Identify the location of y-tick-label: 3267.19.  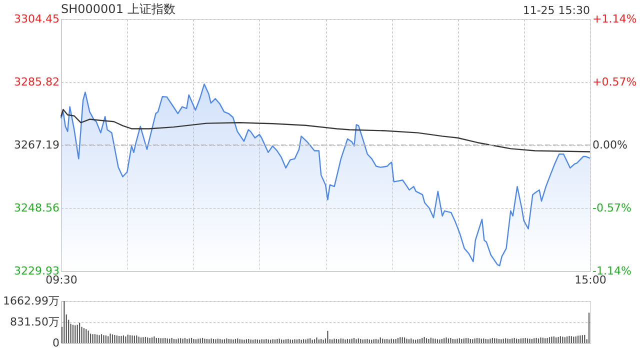
(37, 145).